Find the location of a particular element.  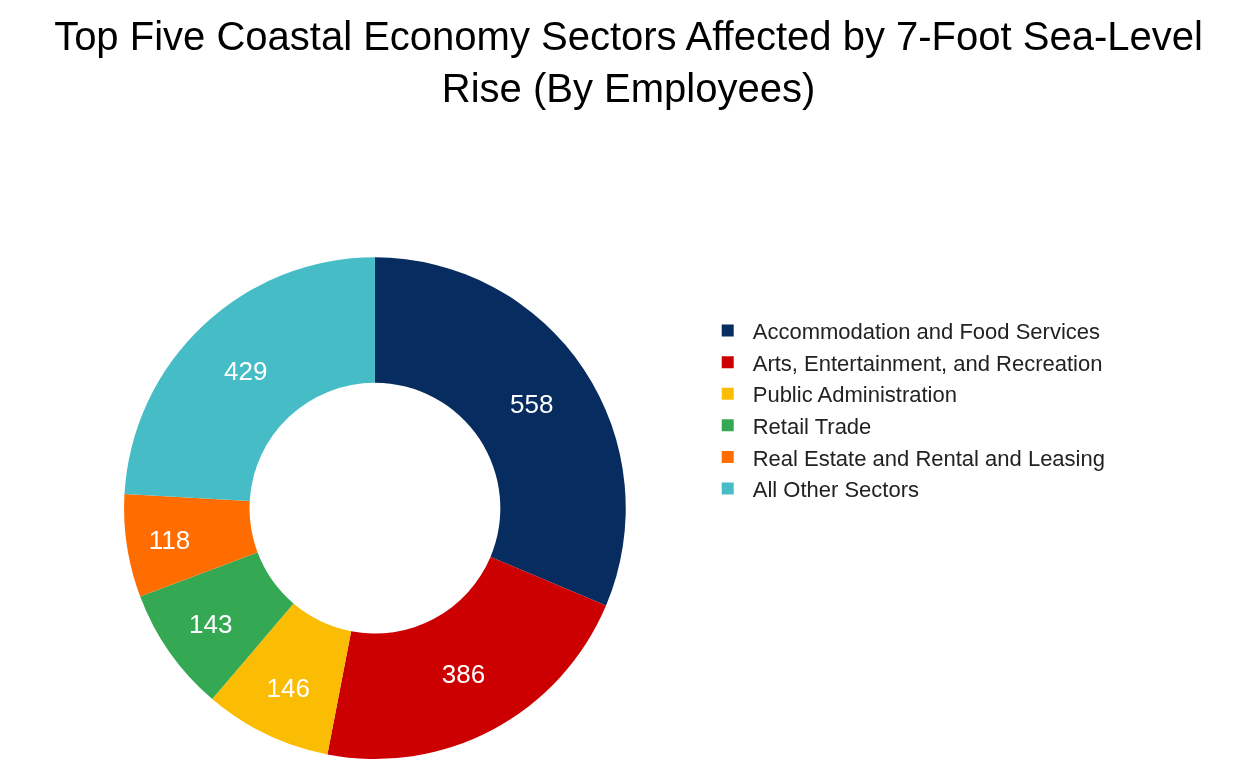

data-label: 386 is located at coordinates (463, 674).